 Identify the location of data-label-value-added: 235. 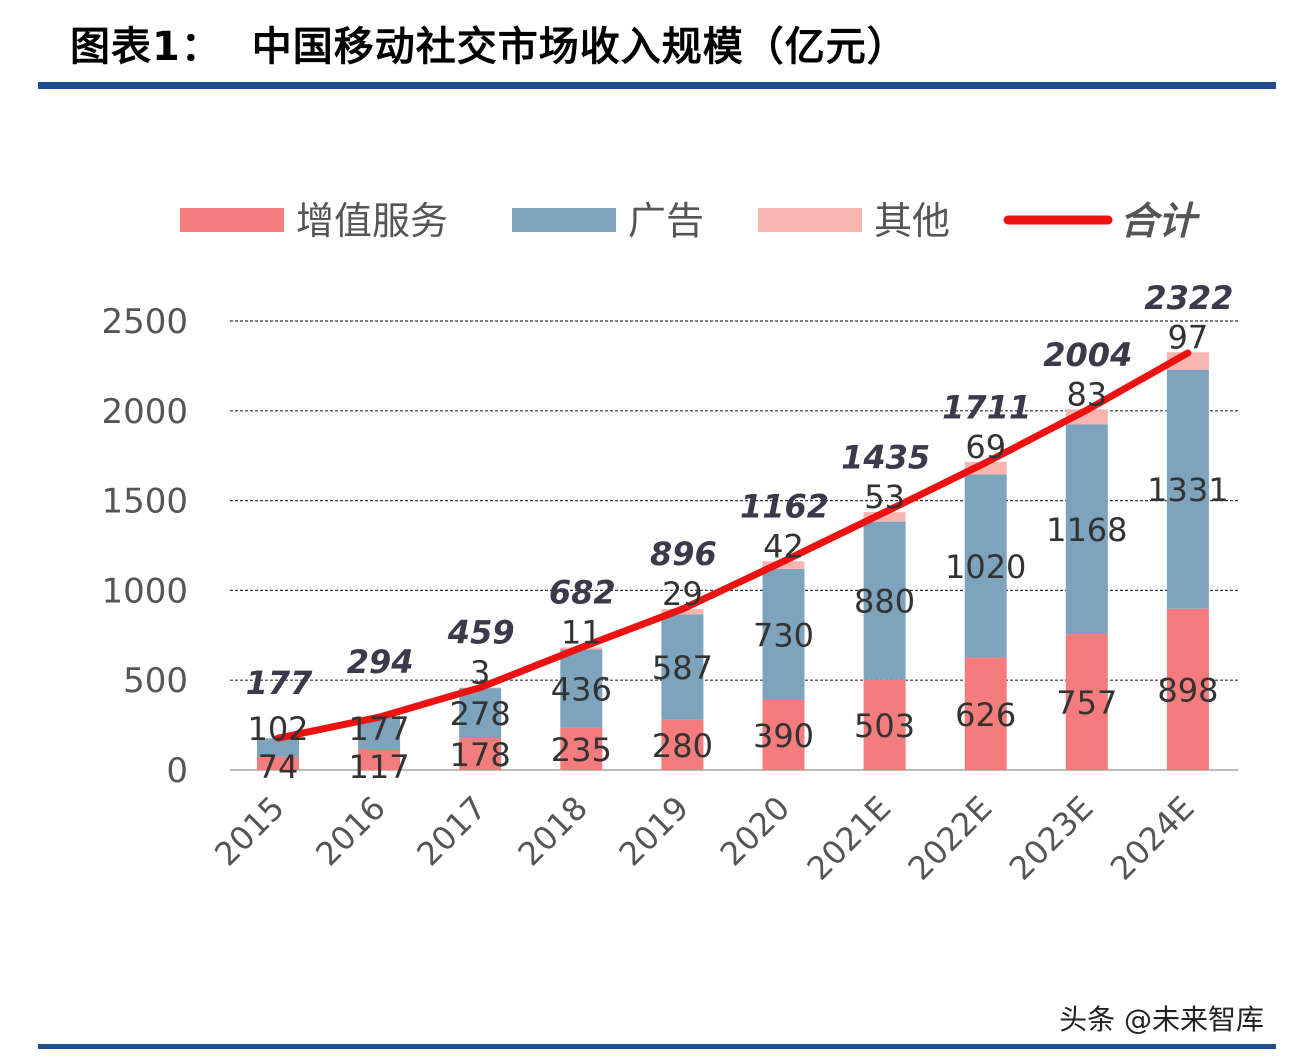
(581, 750).